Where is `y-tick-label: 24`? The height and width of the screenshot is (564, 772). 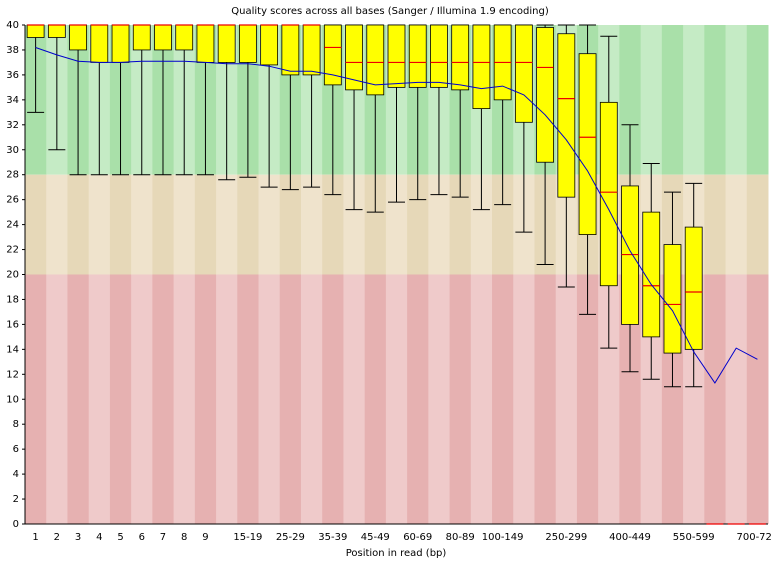 y-tick-label: 24 is located at coordinates (12, 225).